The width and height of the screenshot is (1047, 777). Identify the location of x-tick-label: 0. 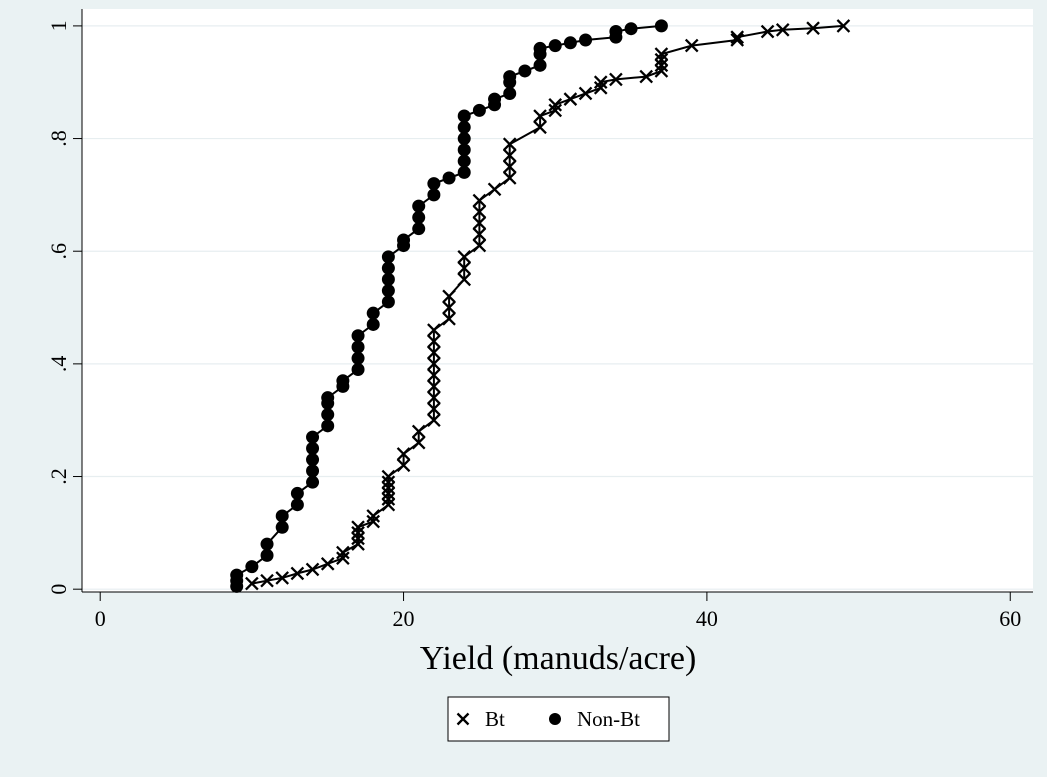
(100, 618).